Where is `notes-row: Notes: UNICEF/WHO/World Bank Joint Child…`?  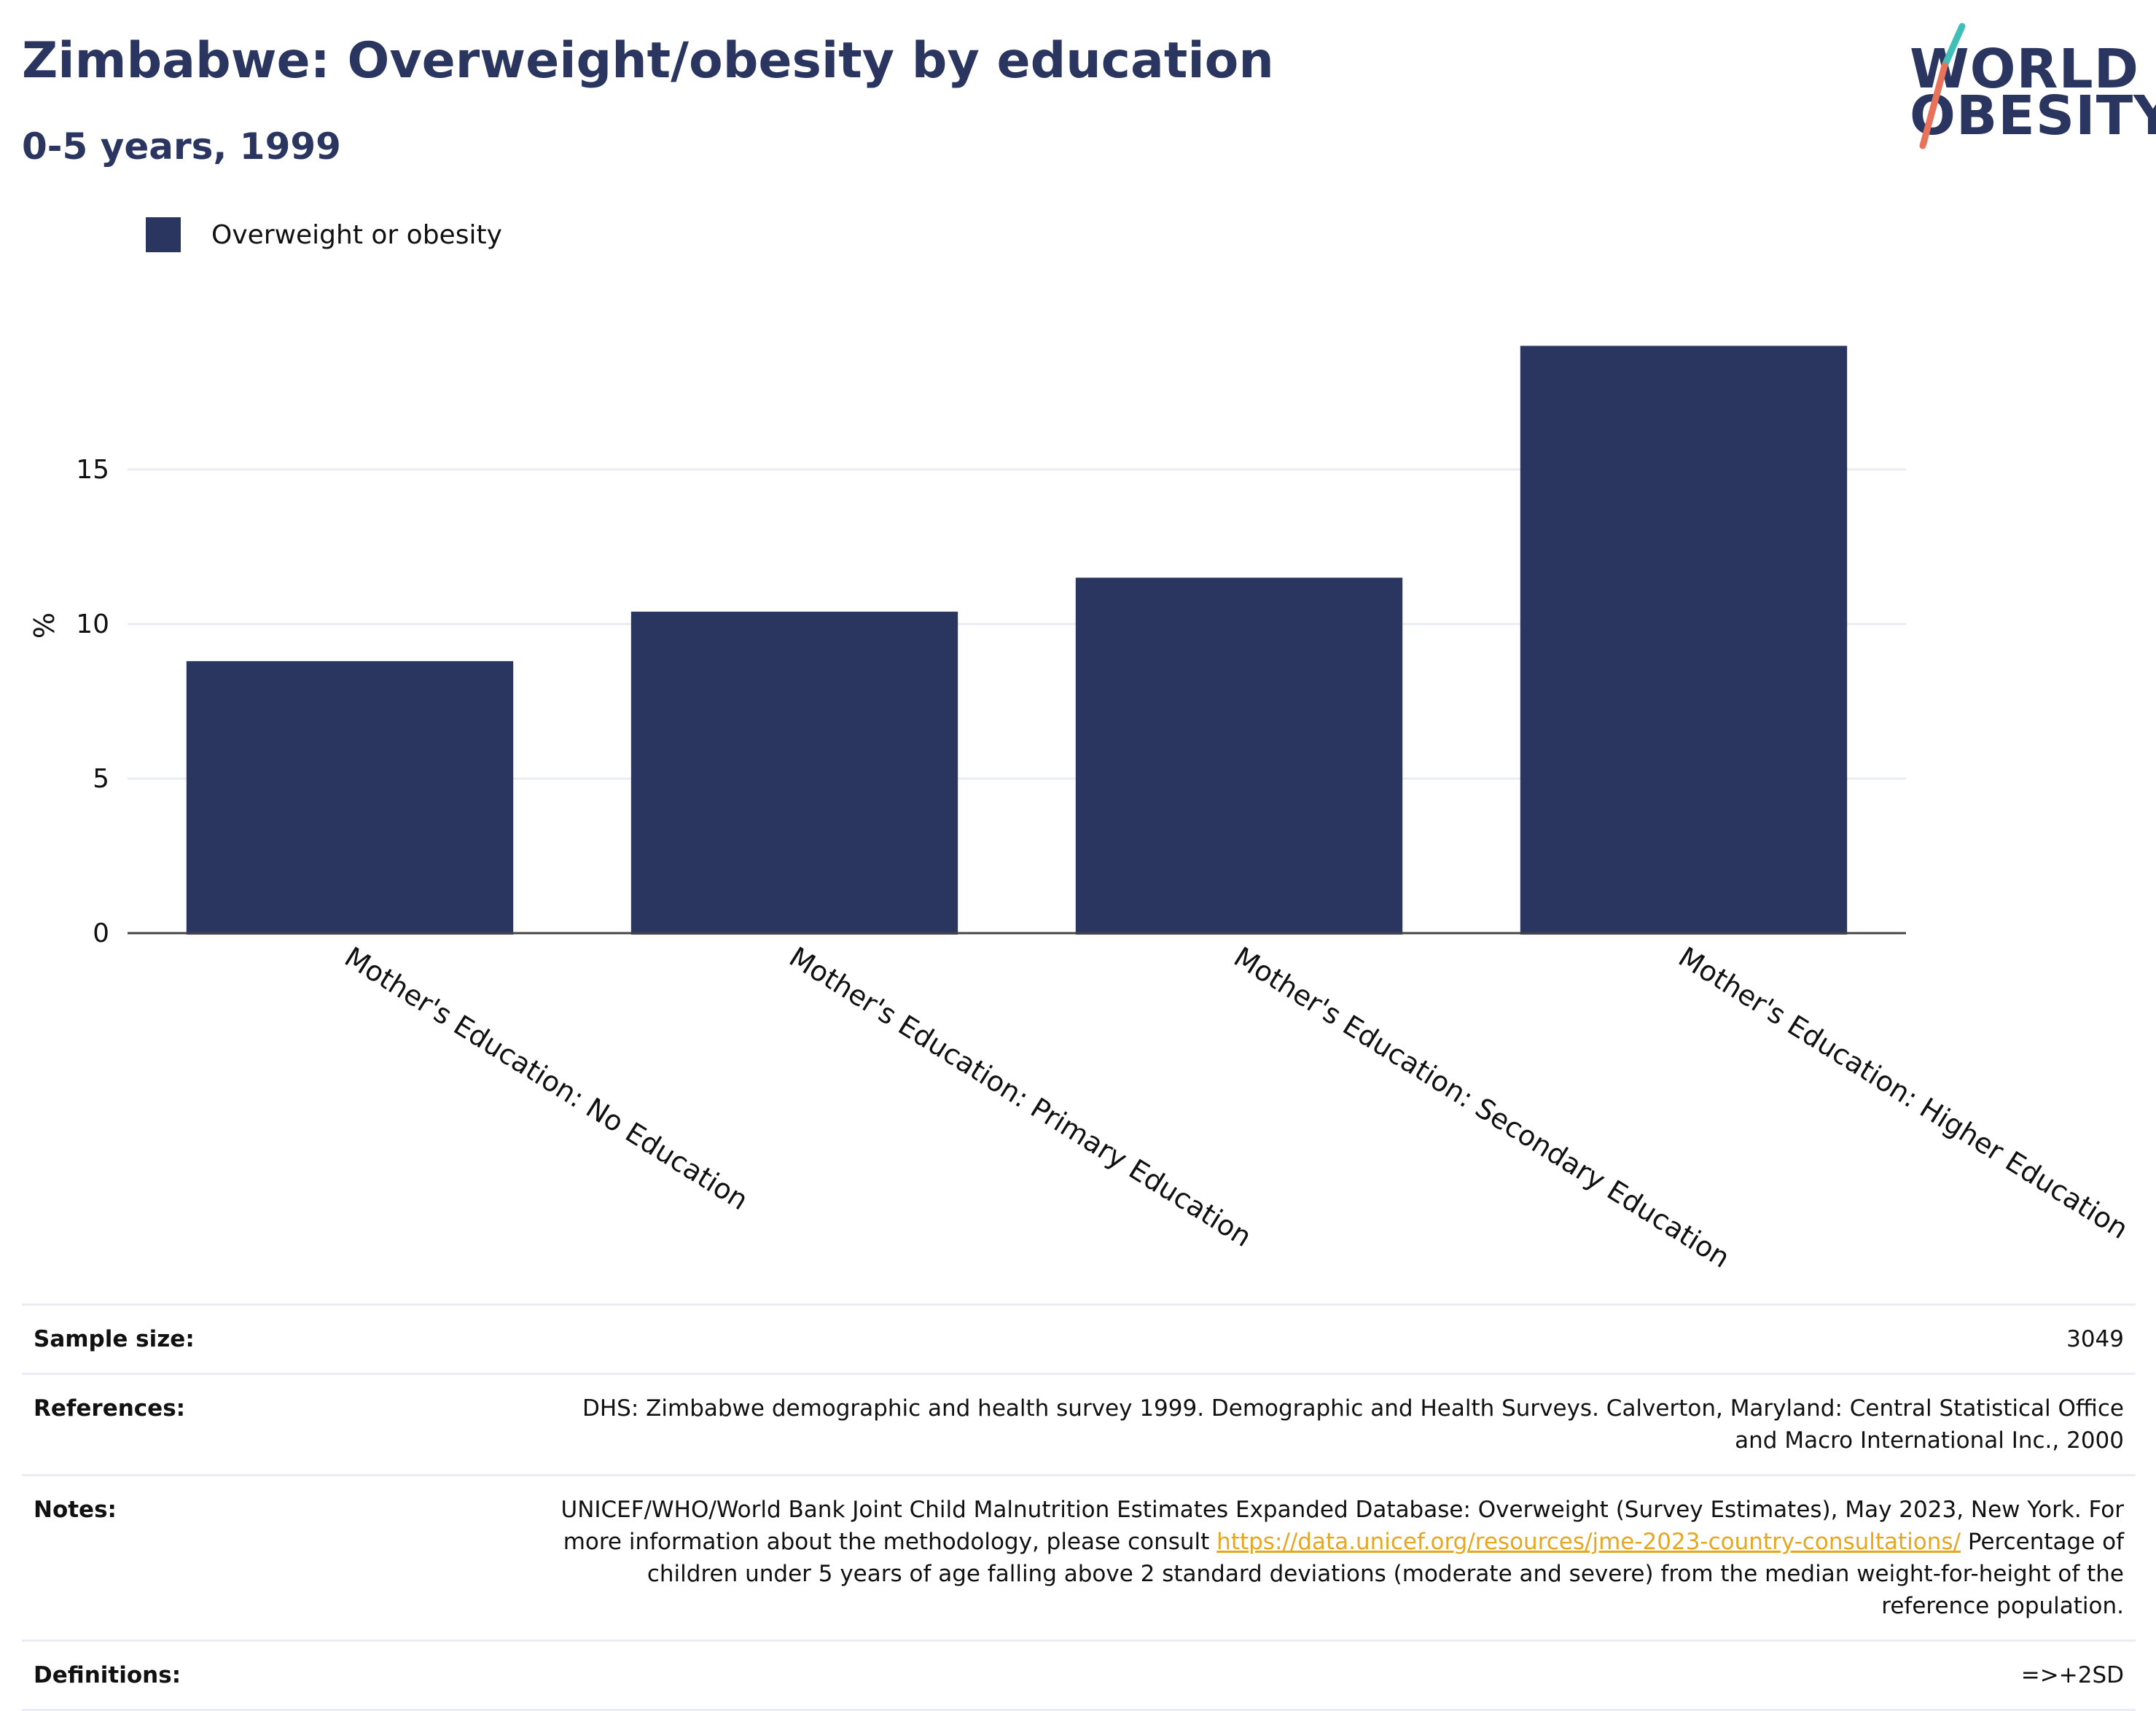 notes-row: Notes: UNICEF/WHO/World Bank Joint Child… is located at coordinates (1079, 1557).